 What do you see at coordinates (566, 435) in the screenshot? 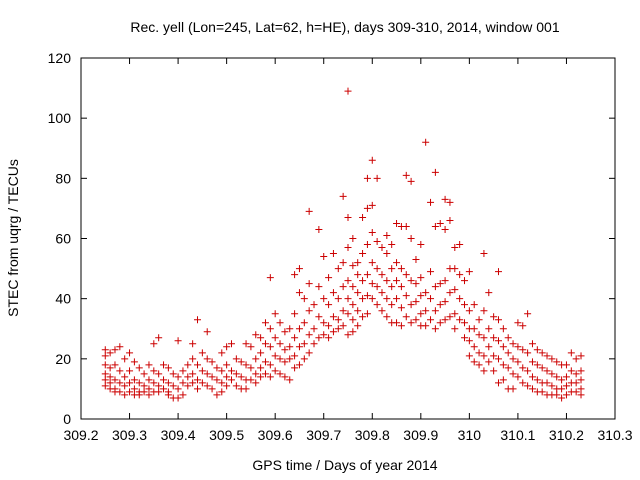
I see `x-tick-label: 310.2` at bounding box center [566, 435].